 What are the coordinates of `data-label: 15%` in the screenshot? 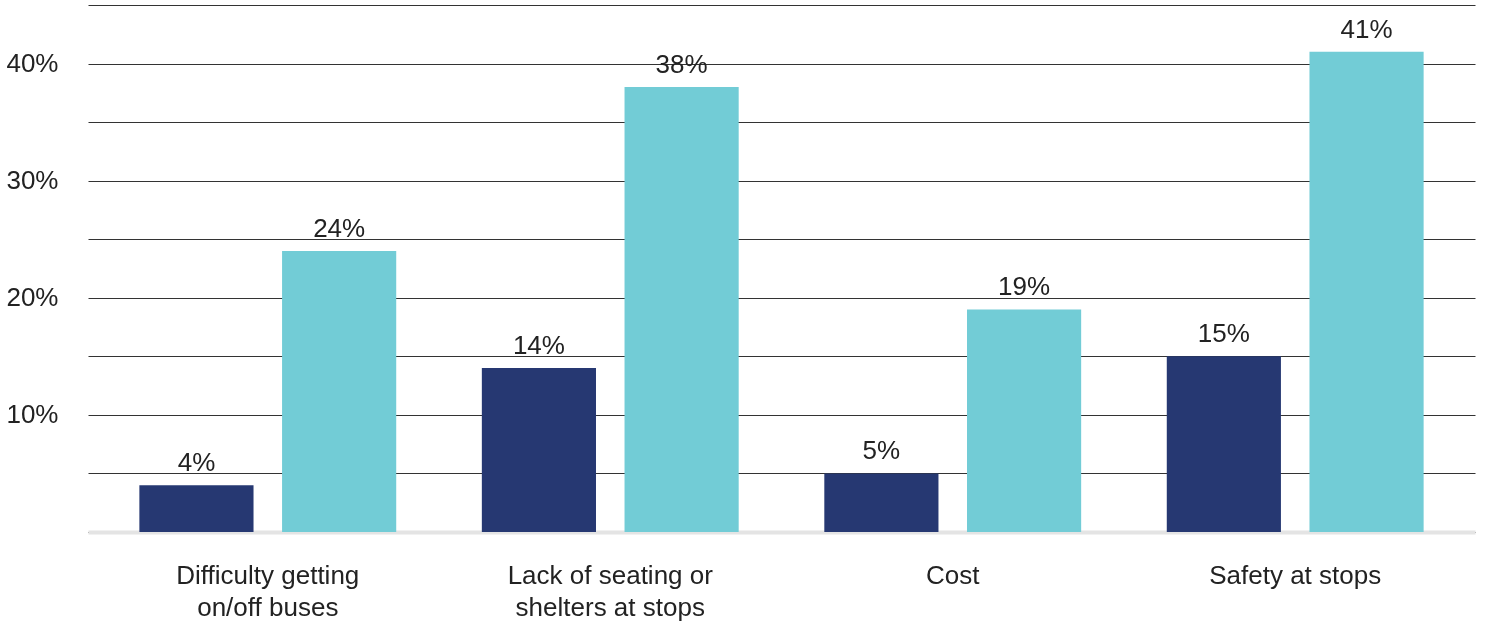 It's located at (1223, 333).